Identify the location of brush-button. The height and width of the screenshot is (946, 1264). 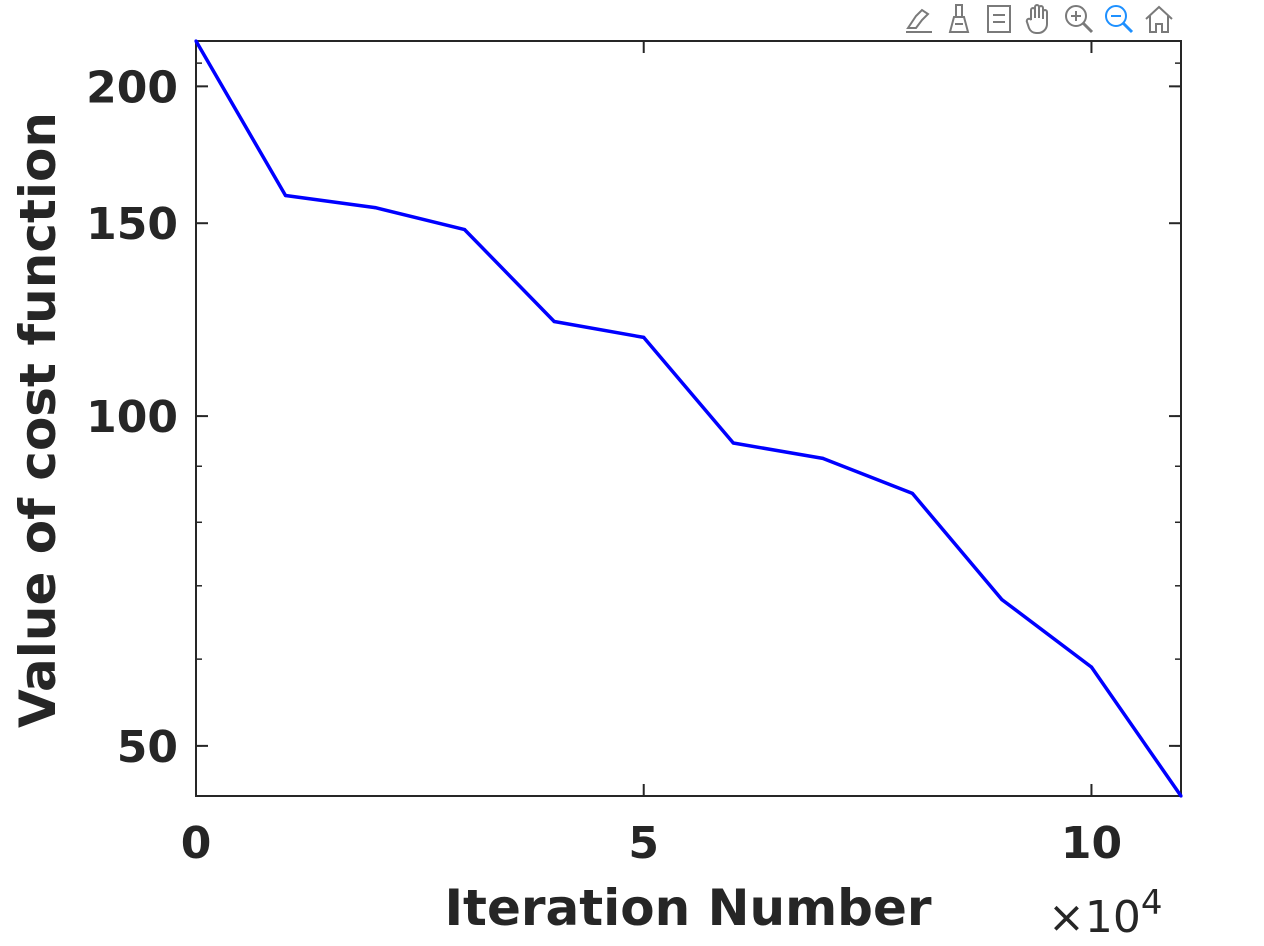
(959, 19).